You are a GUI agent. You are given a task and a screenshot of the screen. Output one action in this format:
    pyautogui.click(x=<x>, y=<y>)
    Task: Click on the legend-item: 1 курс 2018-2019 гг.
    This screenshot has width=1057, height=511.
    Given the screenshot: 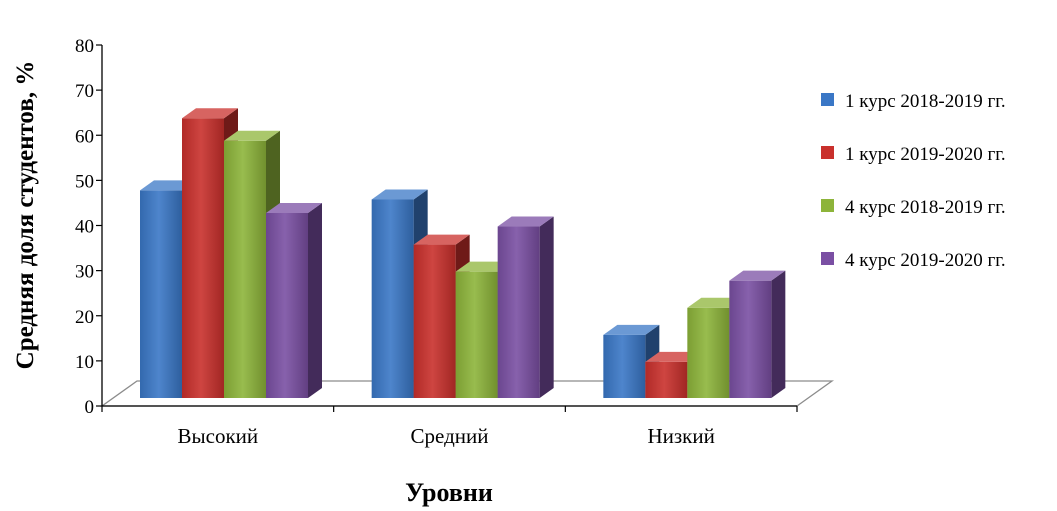 What is the action you would take?
    pyautogui.click(x=913, y=101)
    